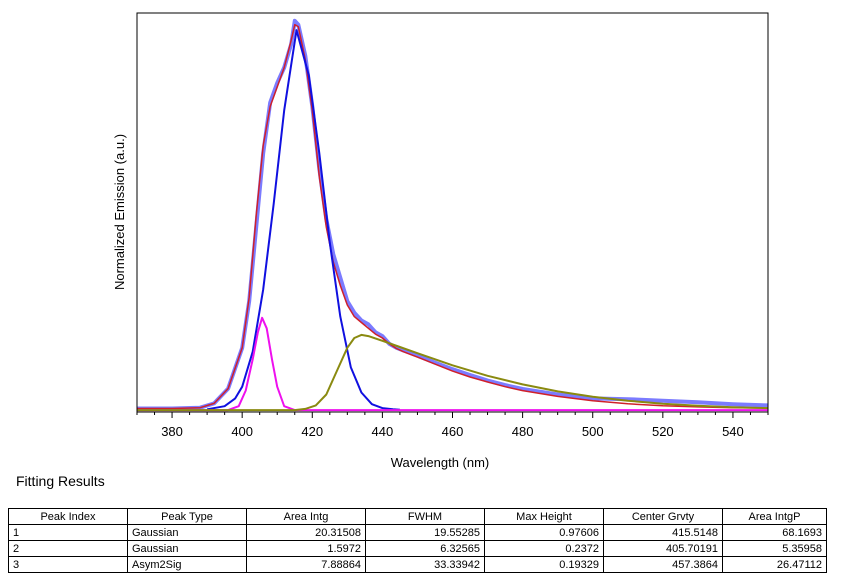 The width and height of the screenshot is (851, 585). What do you see at coordinates (68, 516) in the screenshot?
I see `column-header: Peak Index` at bounding box center [68, 516].